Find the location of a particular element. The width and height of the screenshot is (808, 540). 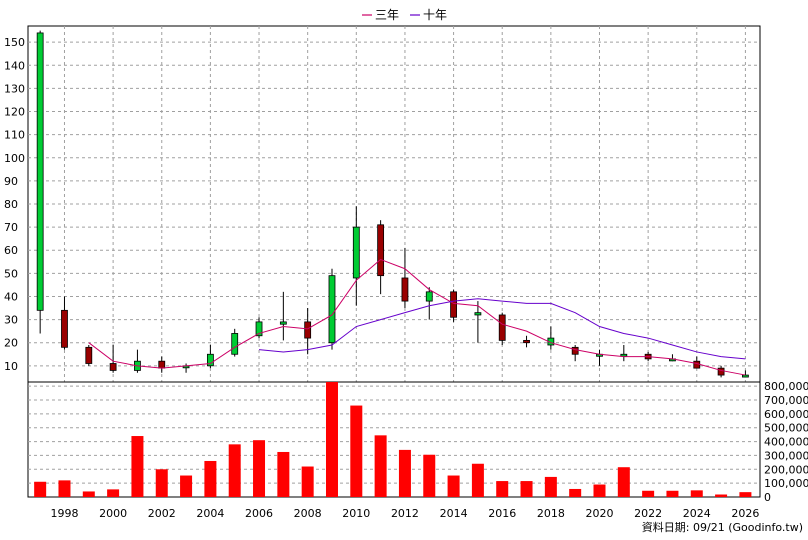

legend: 三年 十年 is located at coordinates (404, 15).